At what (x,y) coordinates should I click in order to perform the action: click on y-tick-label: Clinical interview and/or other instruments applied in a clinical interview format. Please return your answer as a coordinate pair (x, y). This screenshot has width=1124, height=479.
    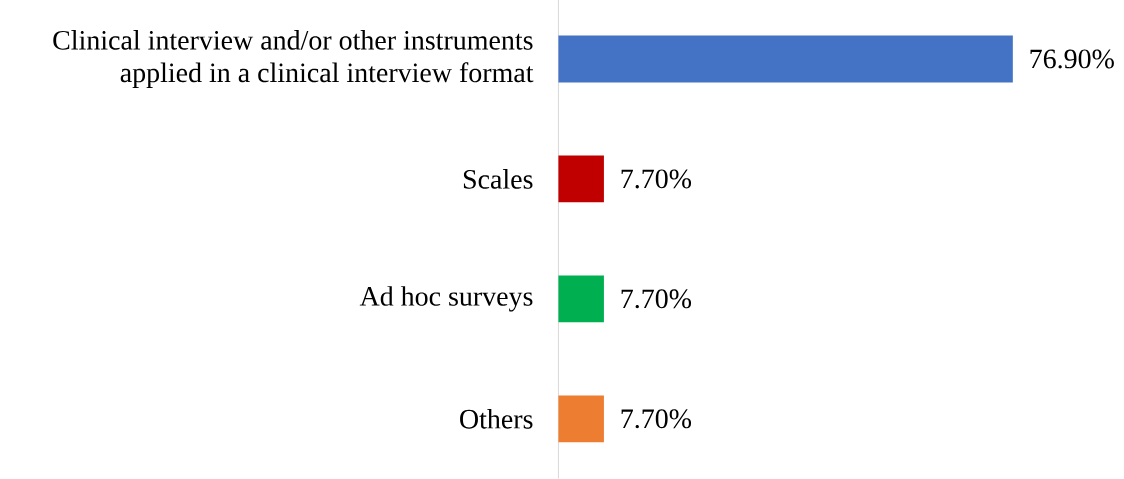
    Looking at the image, I should click on (293, 59).